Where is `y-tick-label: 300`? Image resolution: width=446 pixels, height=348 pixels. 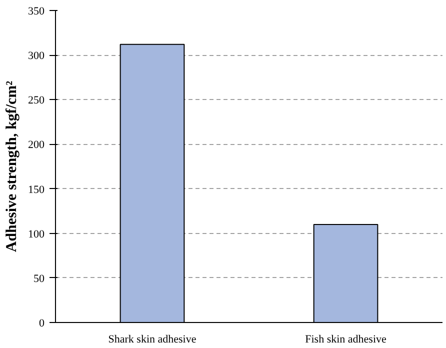
y-tick-label: 300 is located at coordinates (36, 56).